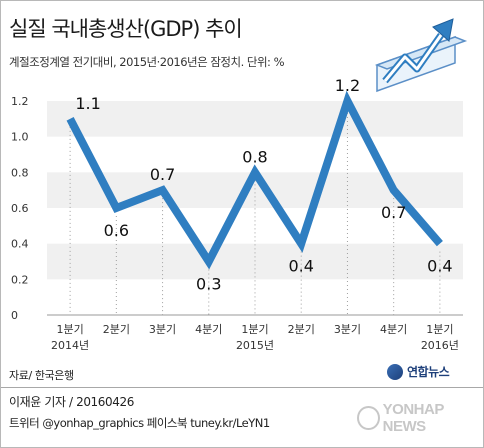 This screenshot has width=484, height=448. I want to click on social-handles: 트위터 @yonhap_graphics 페이스북 tuney.kr/LeYN1, so click(139, 423).